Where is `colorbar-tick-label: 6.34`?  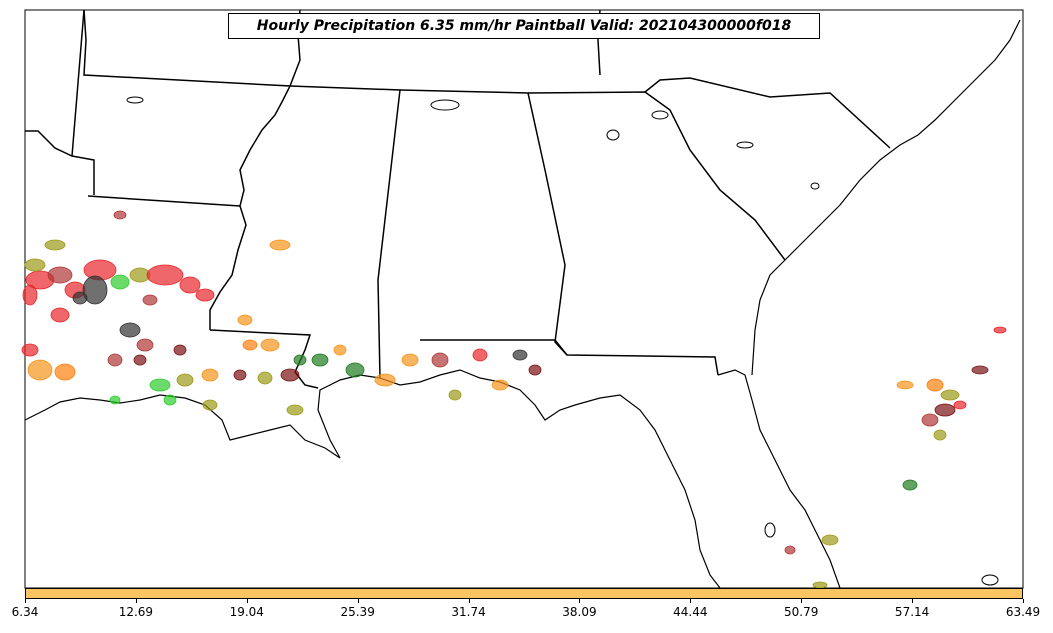
colorbar-tick-label: 6.34 is located at coordinates (25, 612).